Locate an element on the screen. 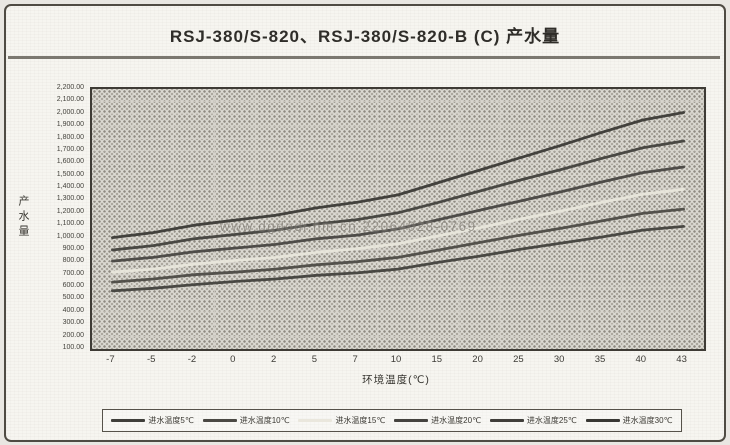 The width and height of the screenshot is (730, 445). y-tick-label: 600.00 is located at coordinates (73, 286).